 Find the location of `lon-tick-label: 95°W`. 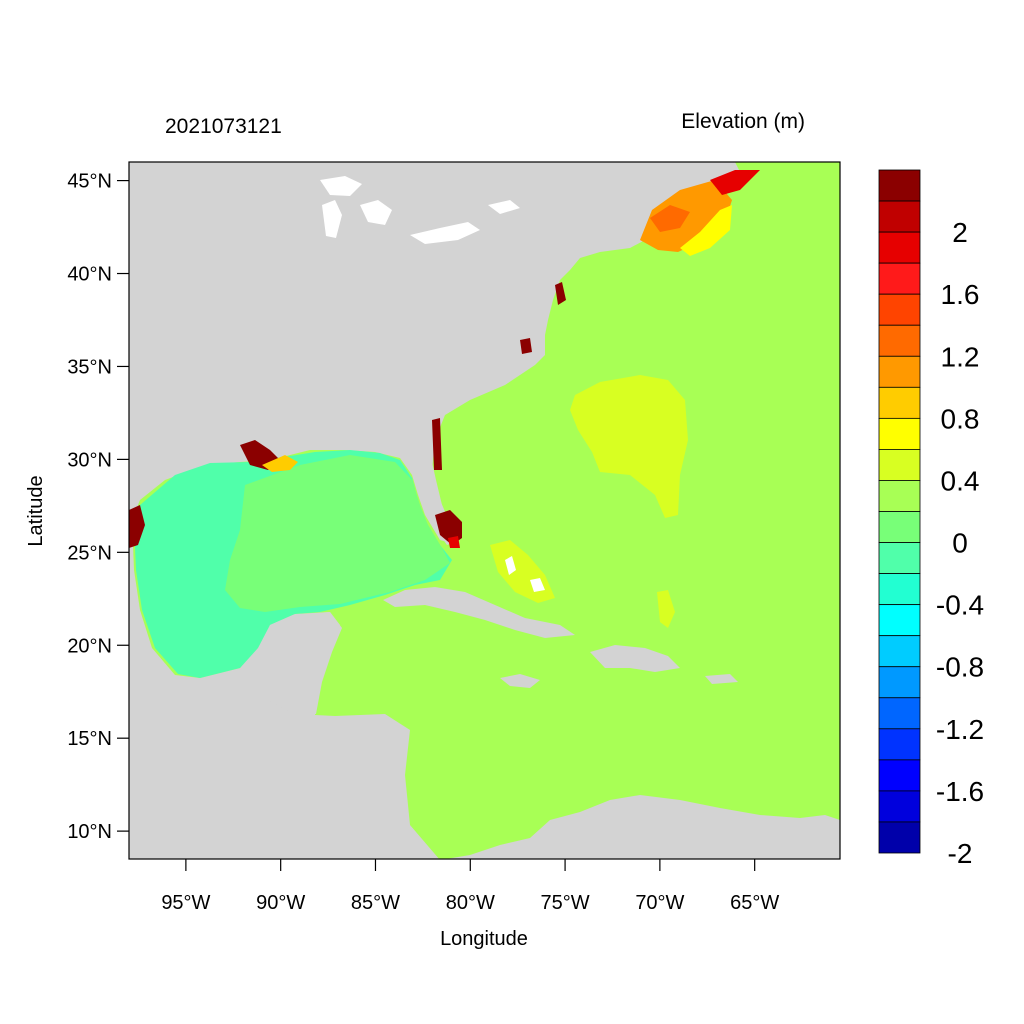

lon-tick-label: 95°W is located at coordinates (185, 903).